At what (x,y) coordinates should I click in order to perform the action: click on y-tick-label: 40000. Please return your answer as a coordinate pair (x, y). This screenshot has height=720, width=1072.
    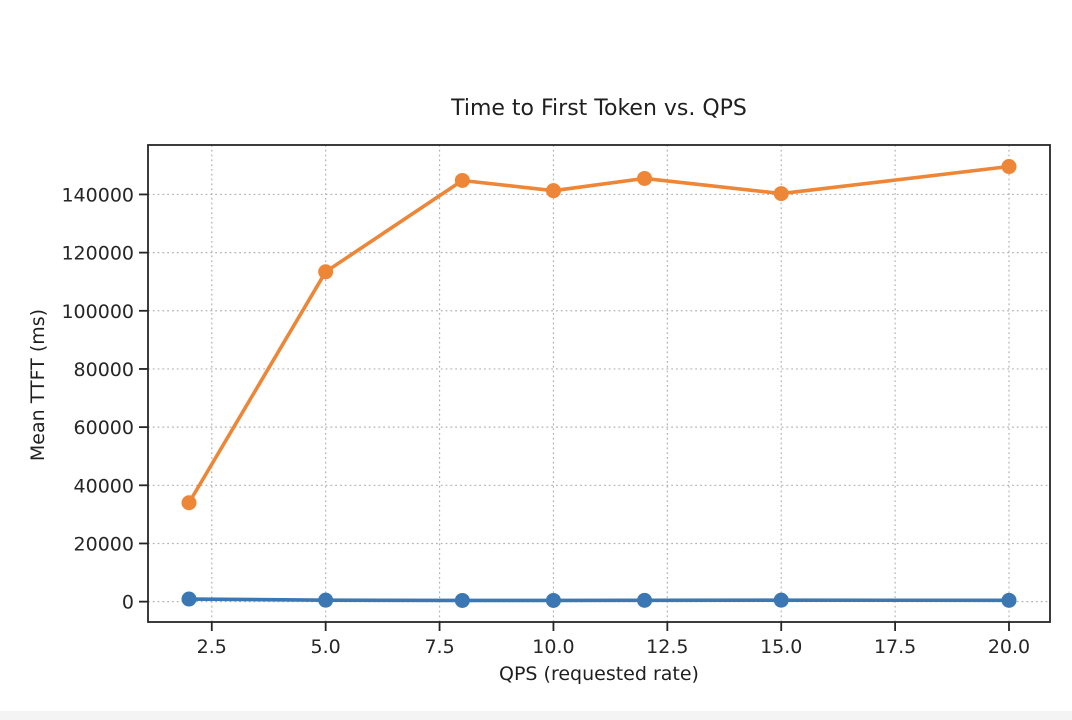
    Looking at the image, I should click on (104, 486).